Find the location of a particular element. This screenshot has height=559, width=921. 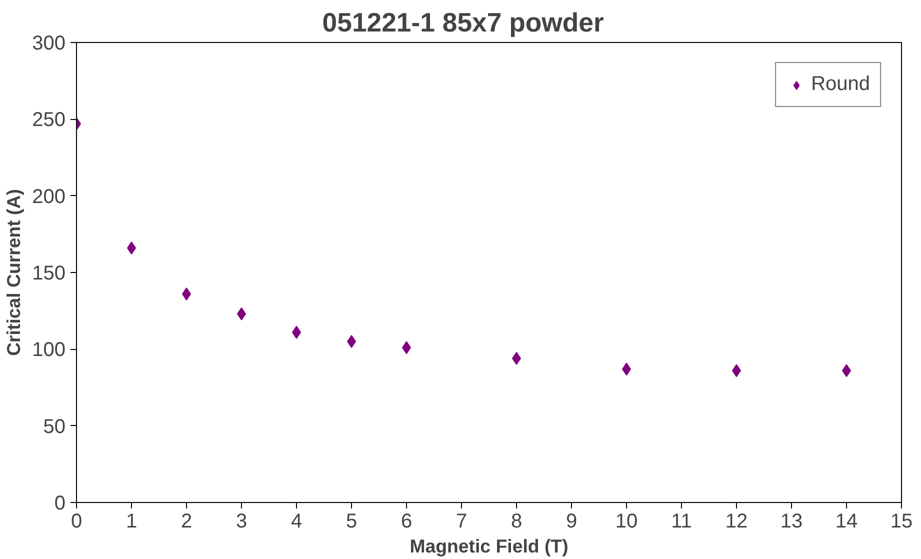

x-tick-label: 8 is located at coordinates (516, 521).